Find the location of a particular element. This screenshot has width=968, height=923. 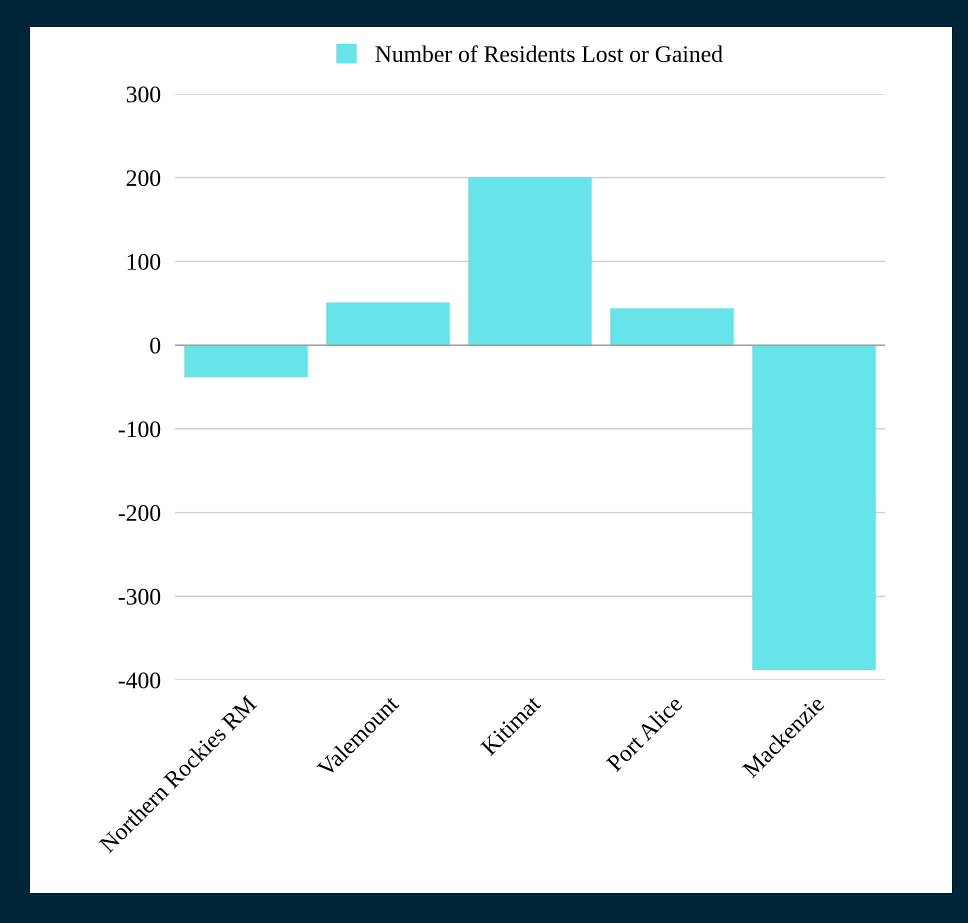

y-tick-label: 100 is located at coordinates (144, 262).